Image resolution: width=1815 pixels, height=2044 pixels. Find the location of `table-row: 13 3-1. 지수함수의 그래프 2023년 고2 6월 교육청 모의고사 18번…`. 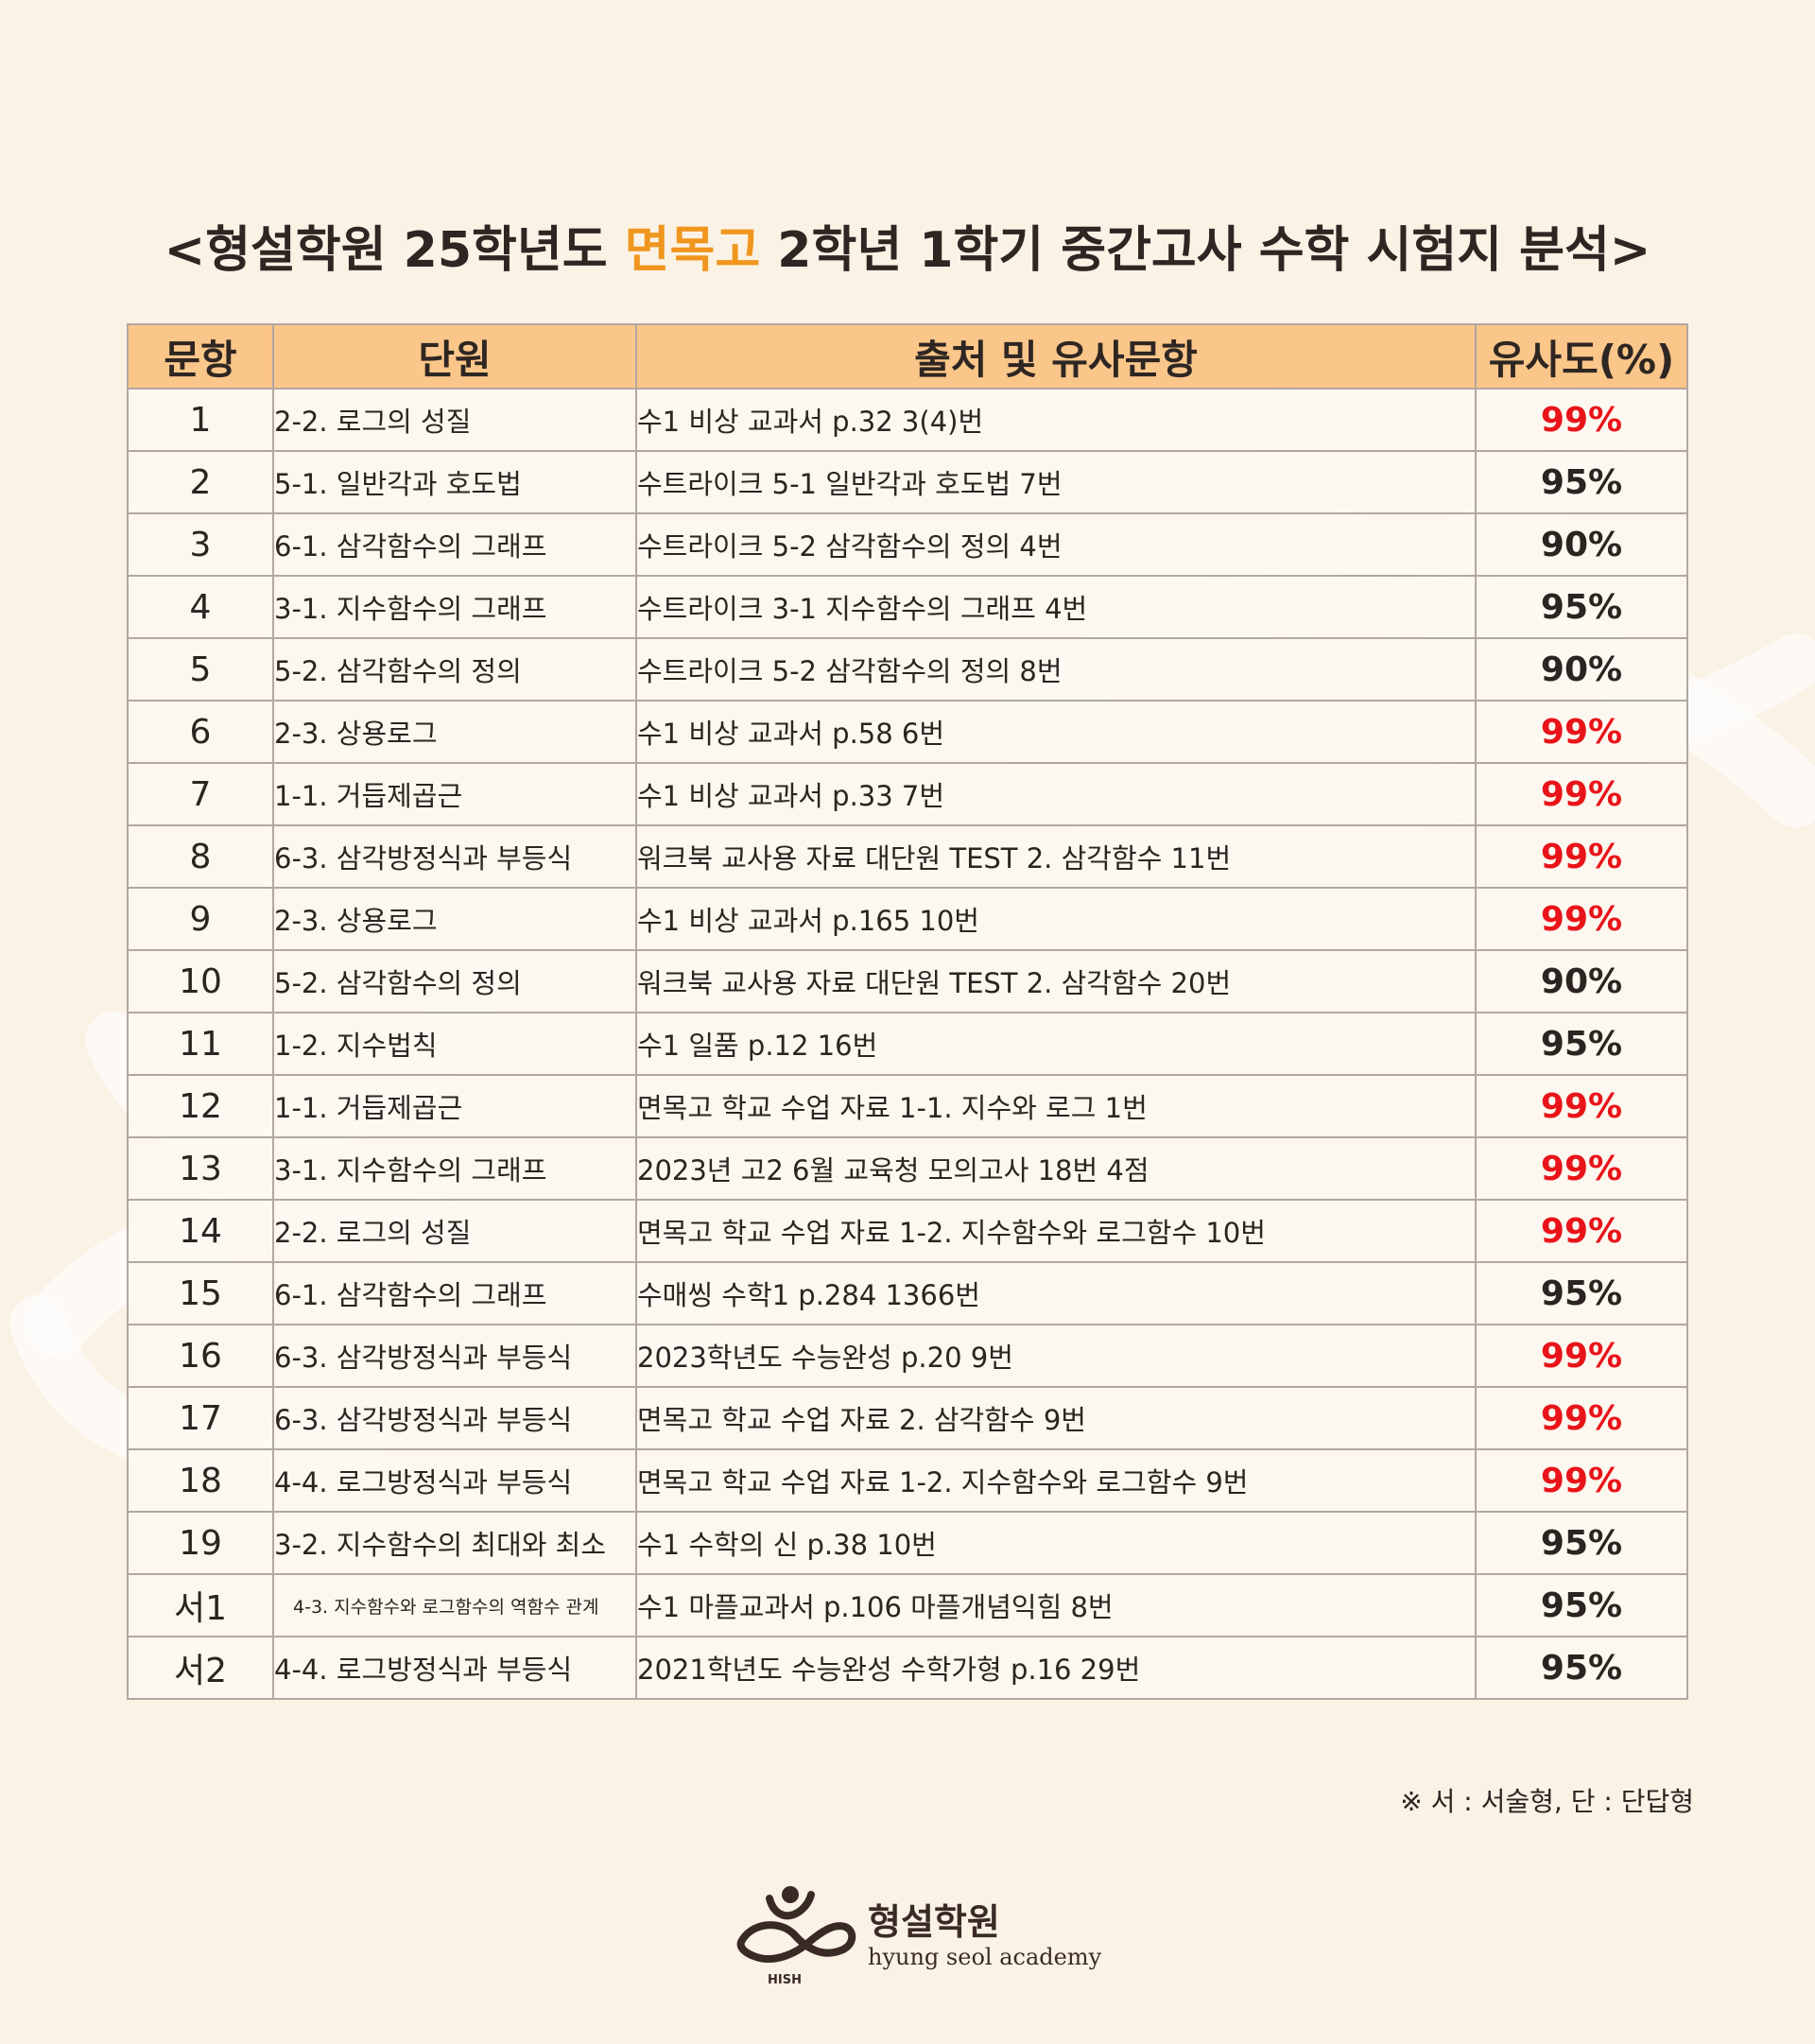

table-row: 13 3-1. 지수함수의 그래프 2023년 고2 6월 교육청 모의고사 18번… is located at coordinates (907, 1168).